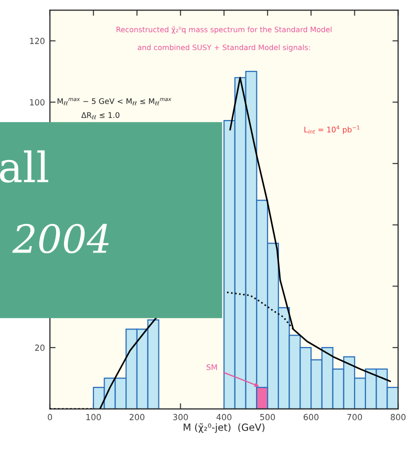 The height and width of the screenshot is (461, 416). I want to click on x-tick-label: 400, so click(224, 417).